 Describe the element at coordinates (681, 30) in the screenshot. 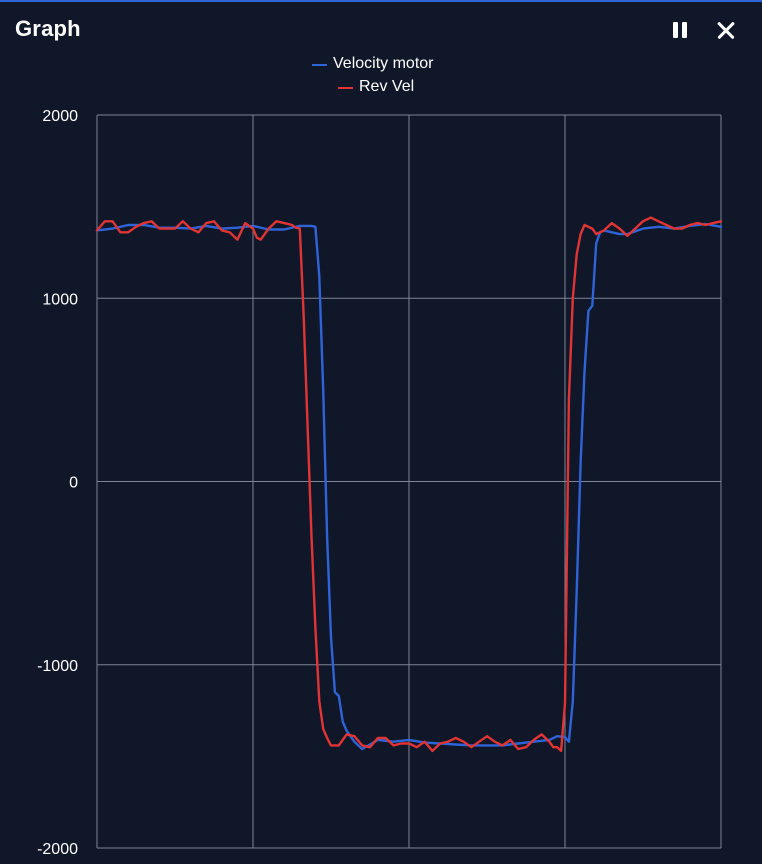

I see `pause-button` at that location.